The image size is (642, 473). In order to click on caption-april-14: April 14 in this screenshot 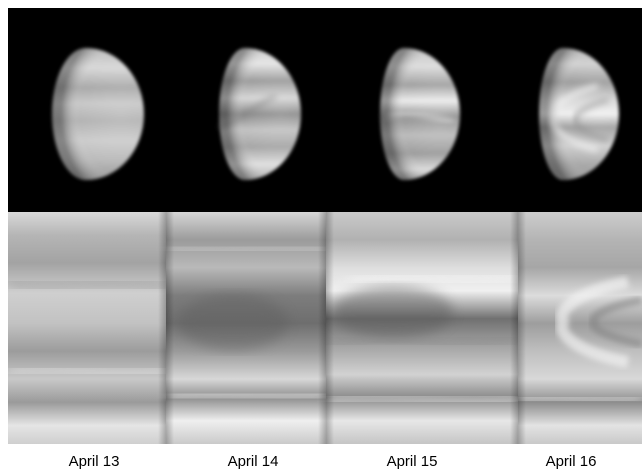, I will do `click(253, 461)`.